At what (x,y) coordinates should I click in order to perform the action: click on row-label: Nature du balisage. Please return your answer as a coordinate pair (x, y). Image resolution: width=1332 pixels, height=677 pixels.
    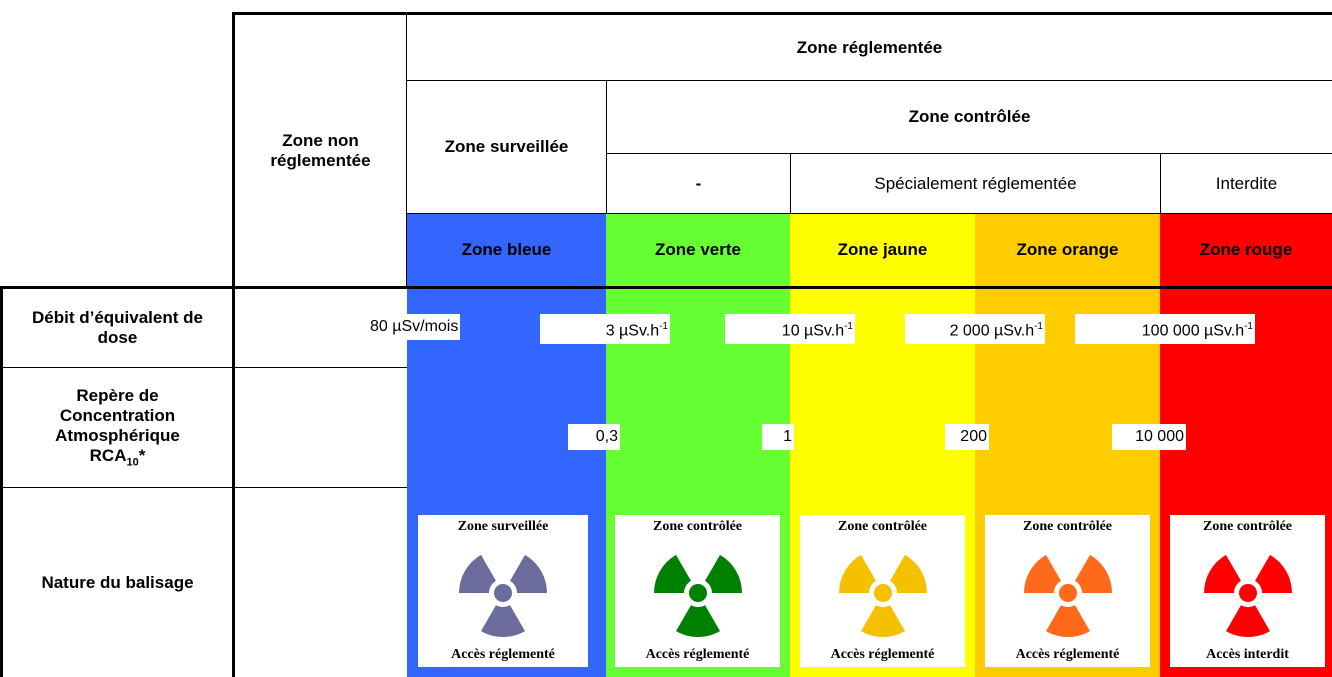
    Looking at the image, I should click on (117, 582).